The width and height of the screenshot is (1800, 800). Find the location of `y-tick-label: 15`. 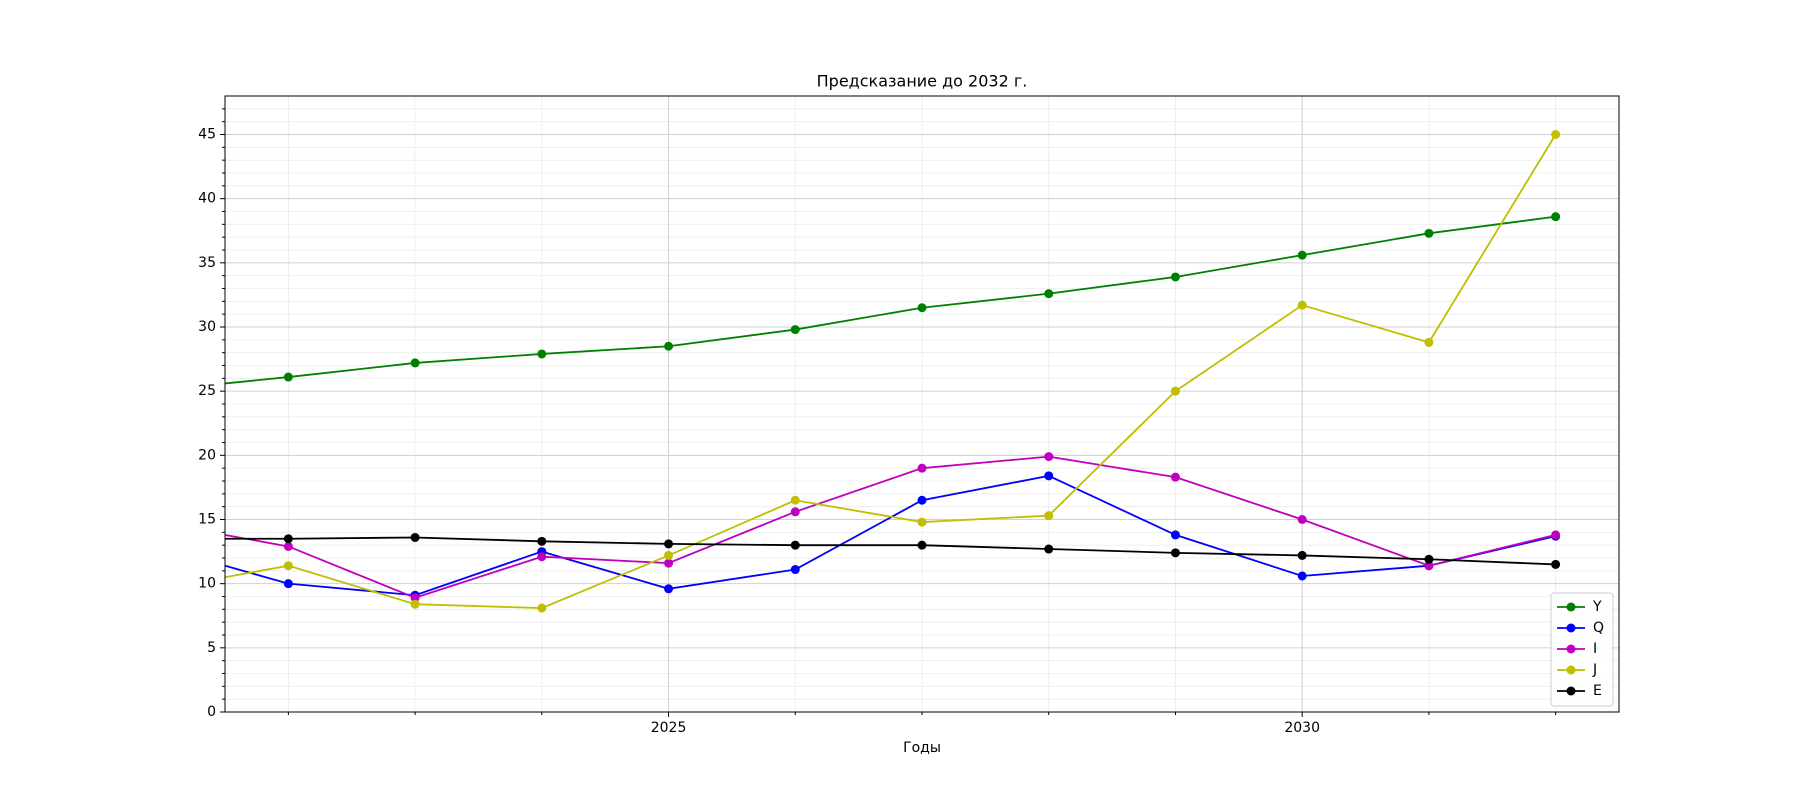

y-tick-label: 15 is located at coordinates (207, 520).